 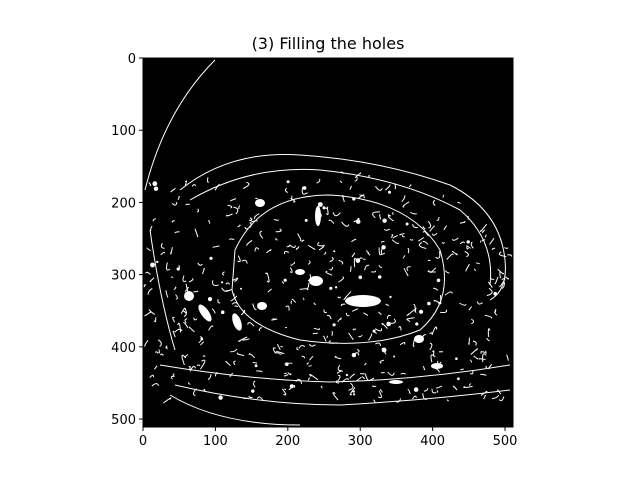 What do you see at coordinates (127, 240) in the screenshot?
I see `y-axis: 0 100 200 300 400 500` at bounding box center [127, 240].